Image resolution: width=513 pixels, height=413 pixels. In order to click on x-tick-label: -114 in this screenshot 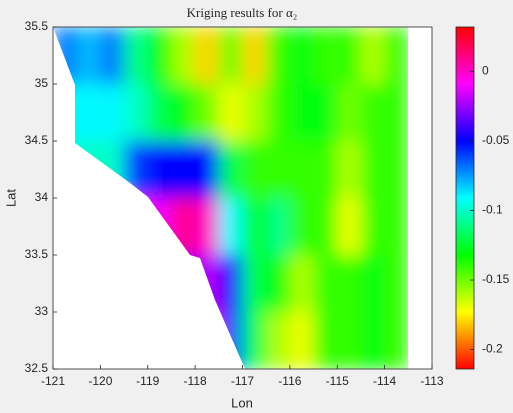, I will do `click(384, 381)`.